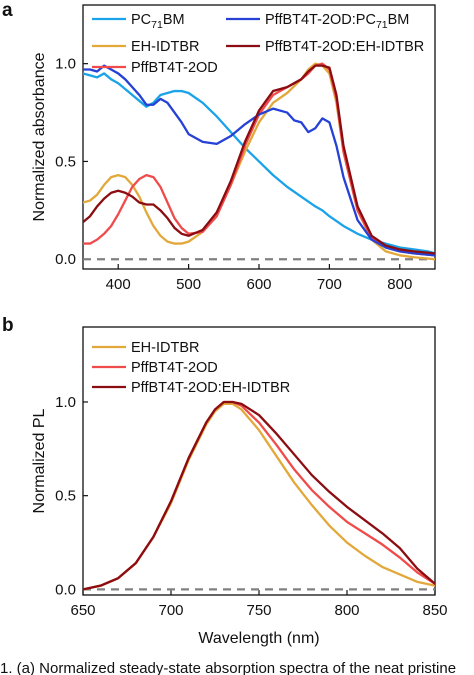 Image resolution: width=474 pixels, height=675 pixels. Describe the element at coordinates (210, 388) in the screenshot. I see `panel-b-legend-label-pffbt4t-2od-eh-idtbr: PffBT4T-2OD:EH-IDTBR` at that location.